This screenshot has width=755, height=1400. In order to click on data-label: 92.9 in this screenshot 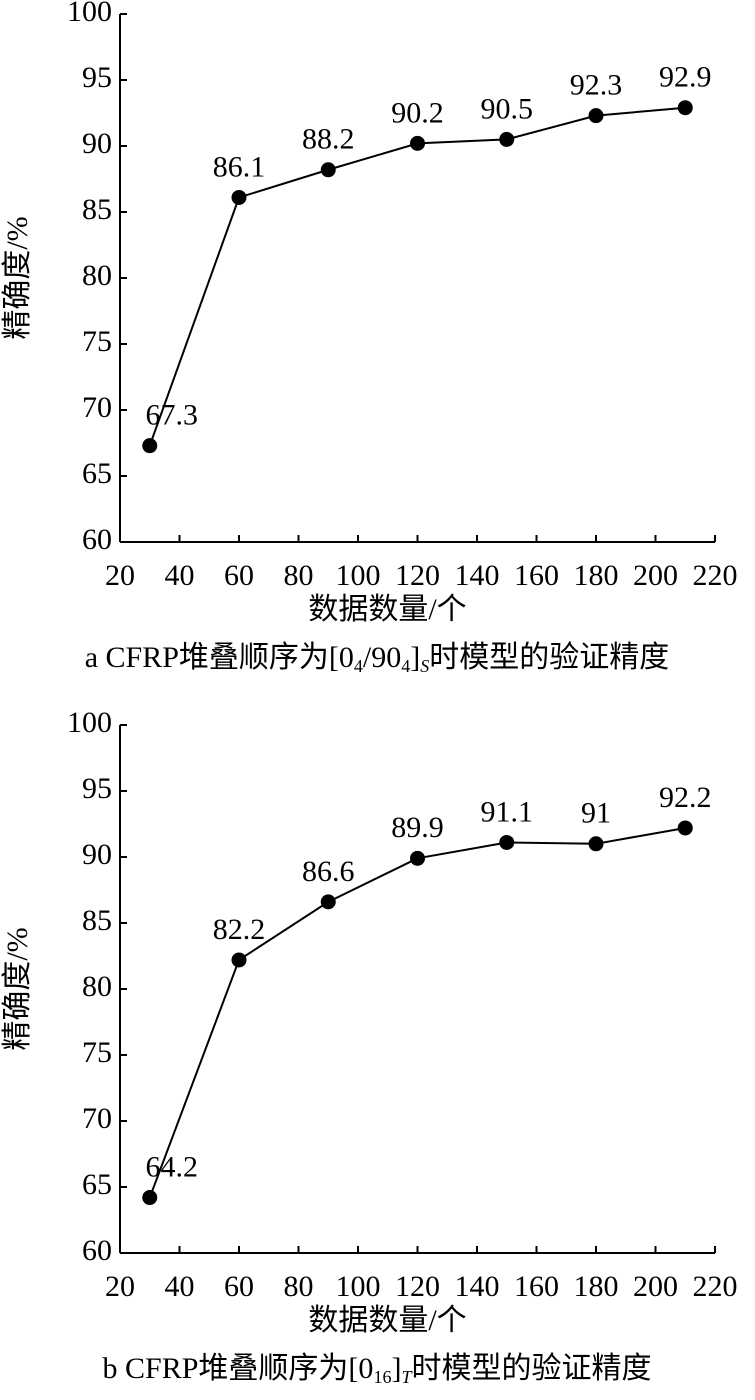, I will do `click(685, 77)`.